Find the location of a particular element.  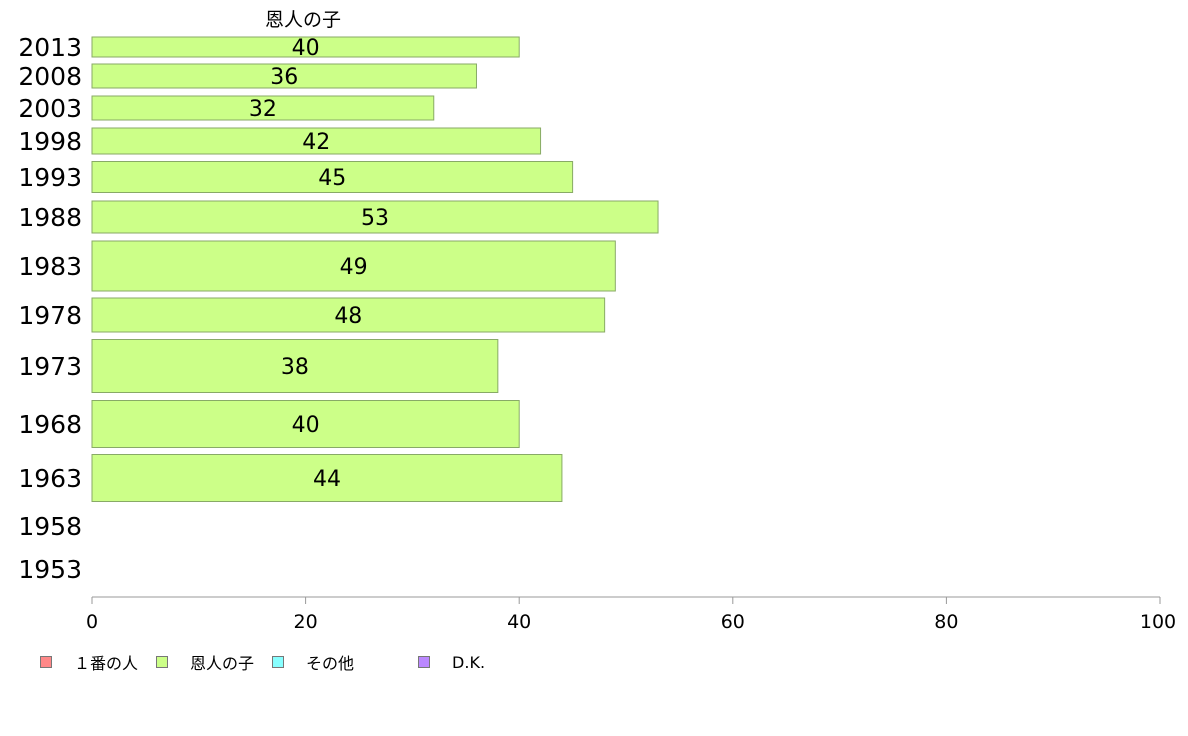

y-tick-label: 1998 is located at coordinates (50, 141).